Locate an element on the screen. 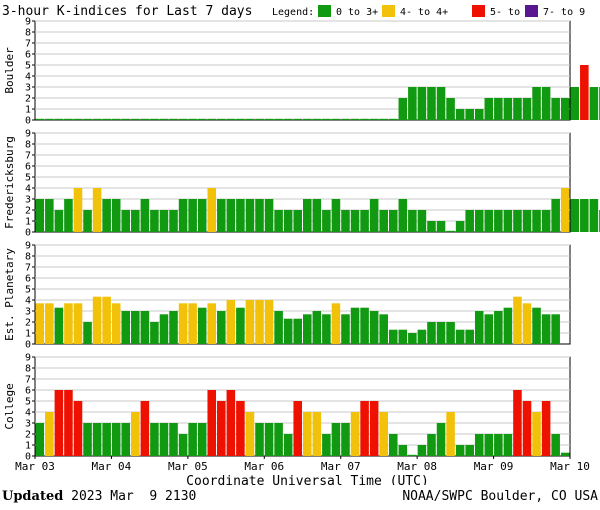 The width and height of the screenshot is (600, 510). updated-stamp: Updated 2023 Mar 9 2130 is located at coordinates (99, 496).